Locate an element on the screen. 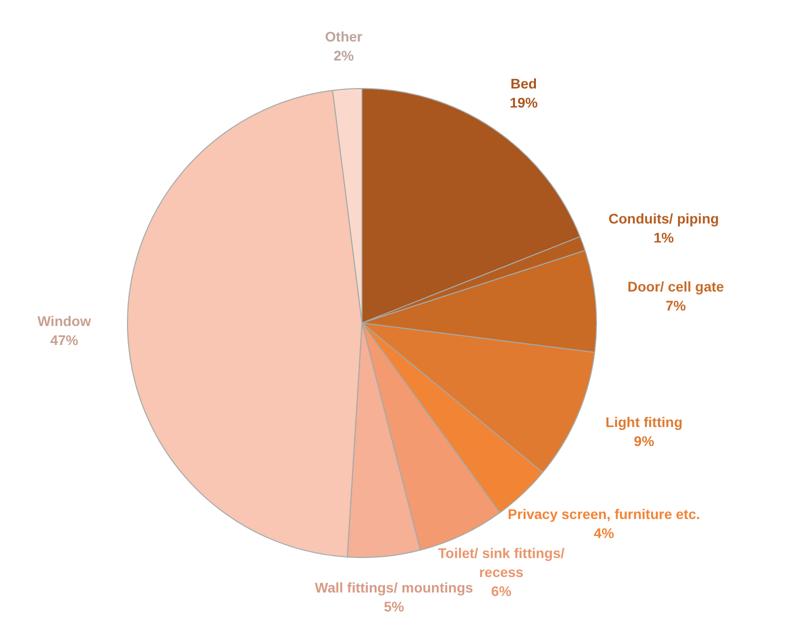 The image size is (792, 639). data-label: 1% is located at coordinates (664, 238).